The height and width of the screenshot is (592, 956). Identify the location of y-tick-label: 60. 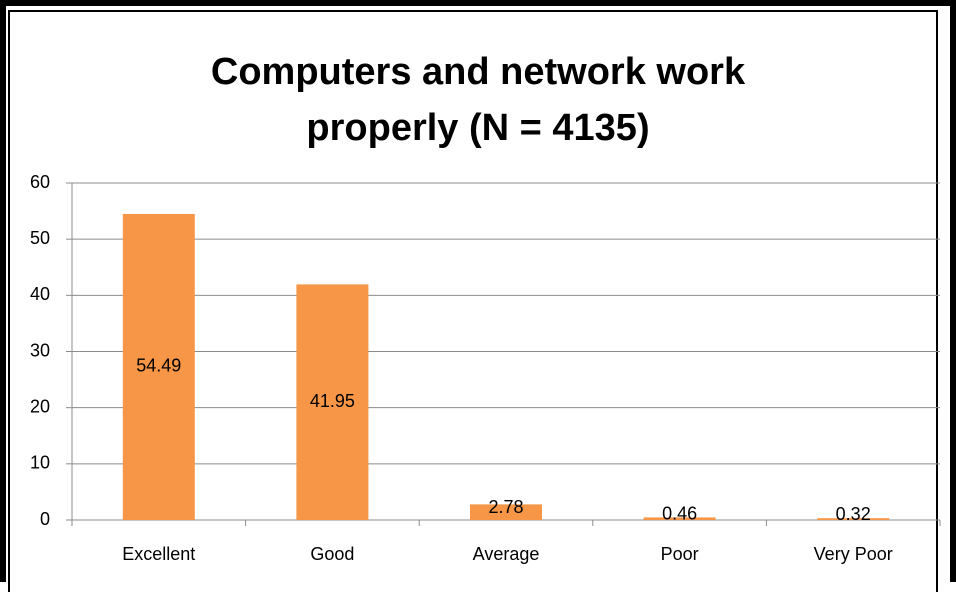
(40, 182).